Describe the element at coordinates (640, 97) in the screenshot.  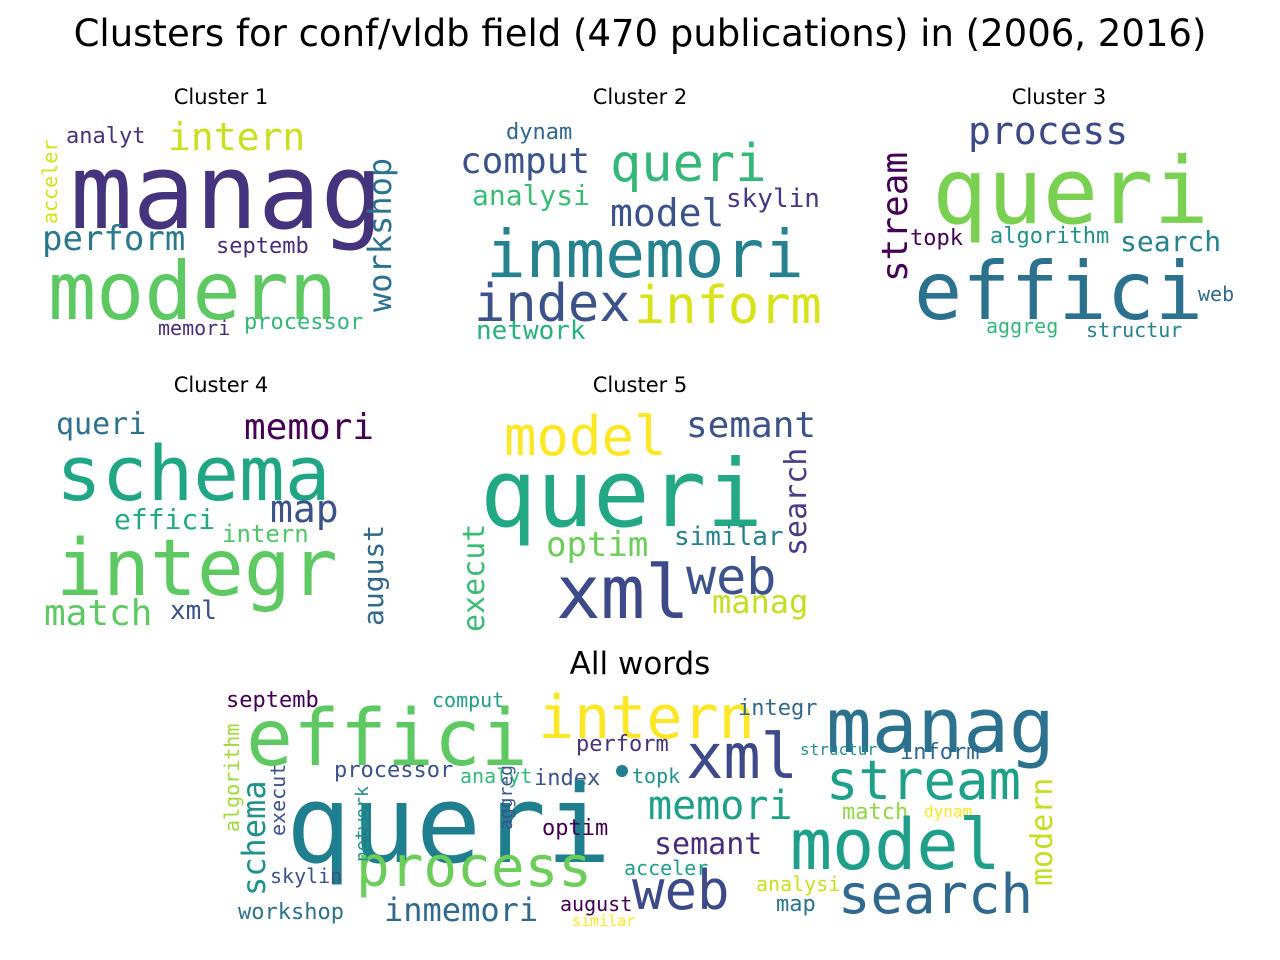
I see `cluster-2-title: Cluster 2` at that location.